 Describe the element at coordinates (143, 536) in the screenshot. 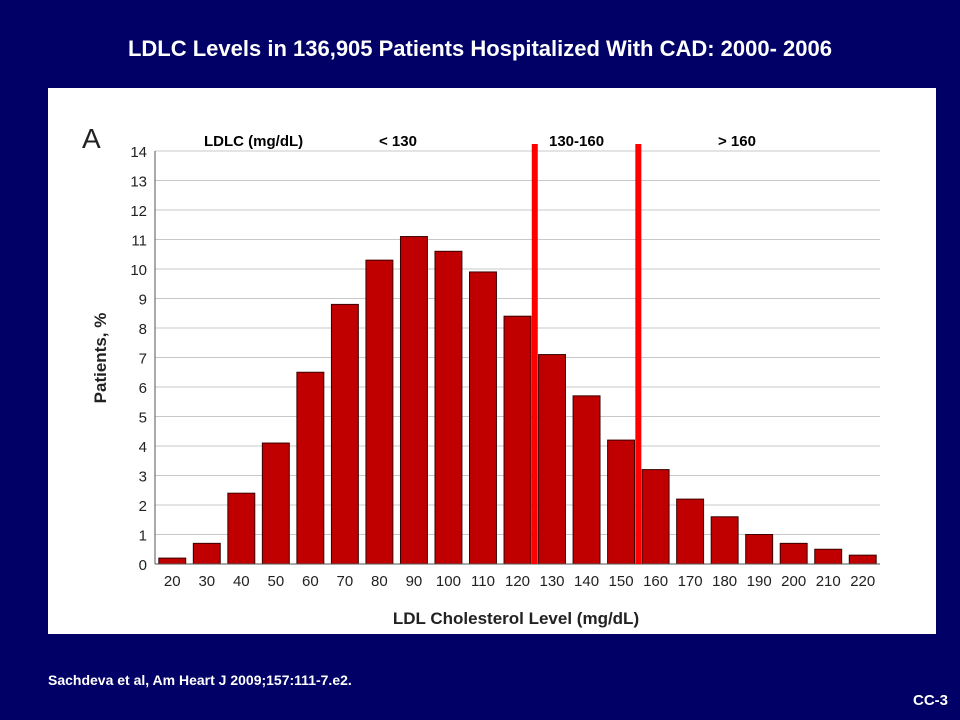

I see `y-tick-label: 1` at that location.